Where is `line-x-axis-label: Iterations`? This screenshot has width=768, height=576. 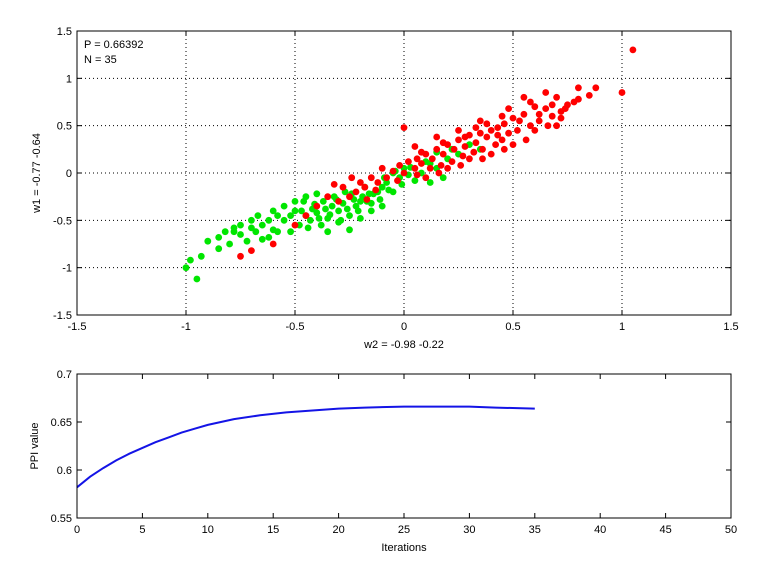 line-x-axis-label: Iterations is located at coordinates (404, 548).